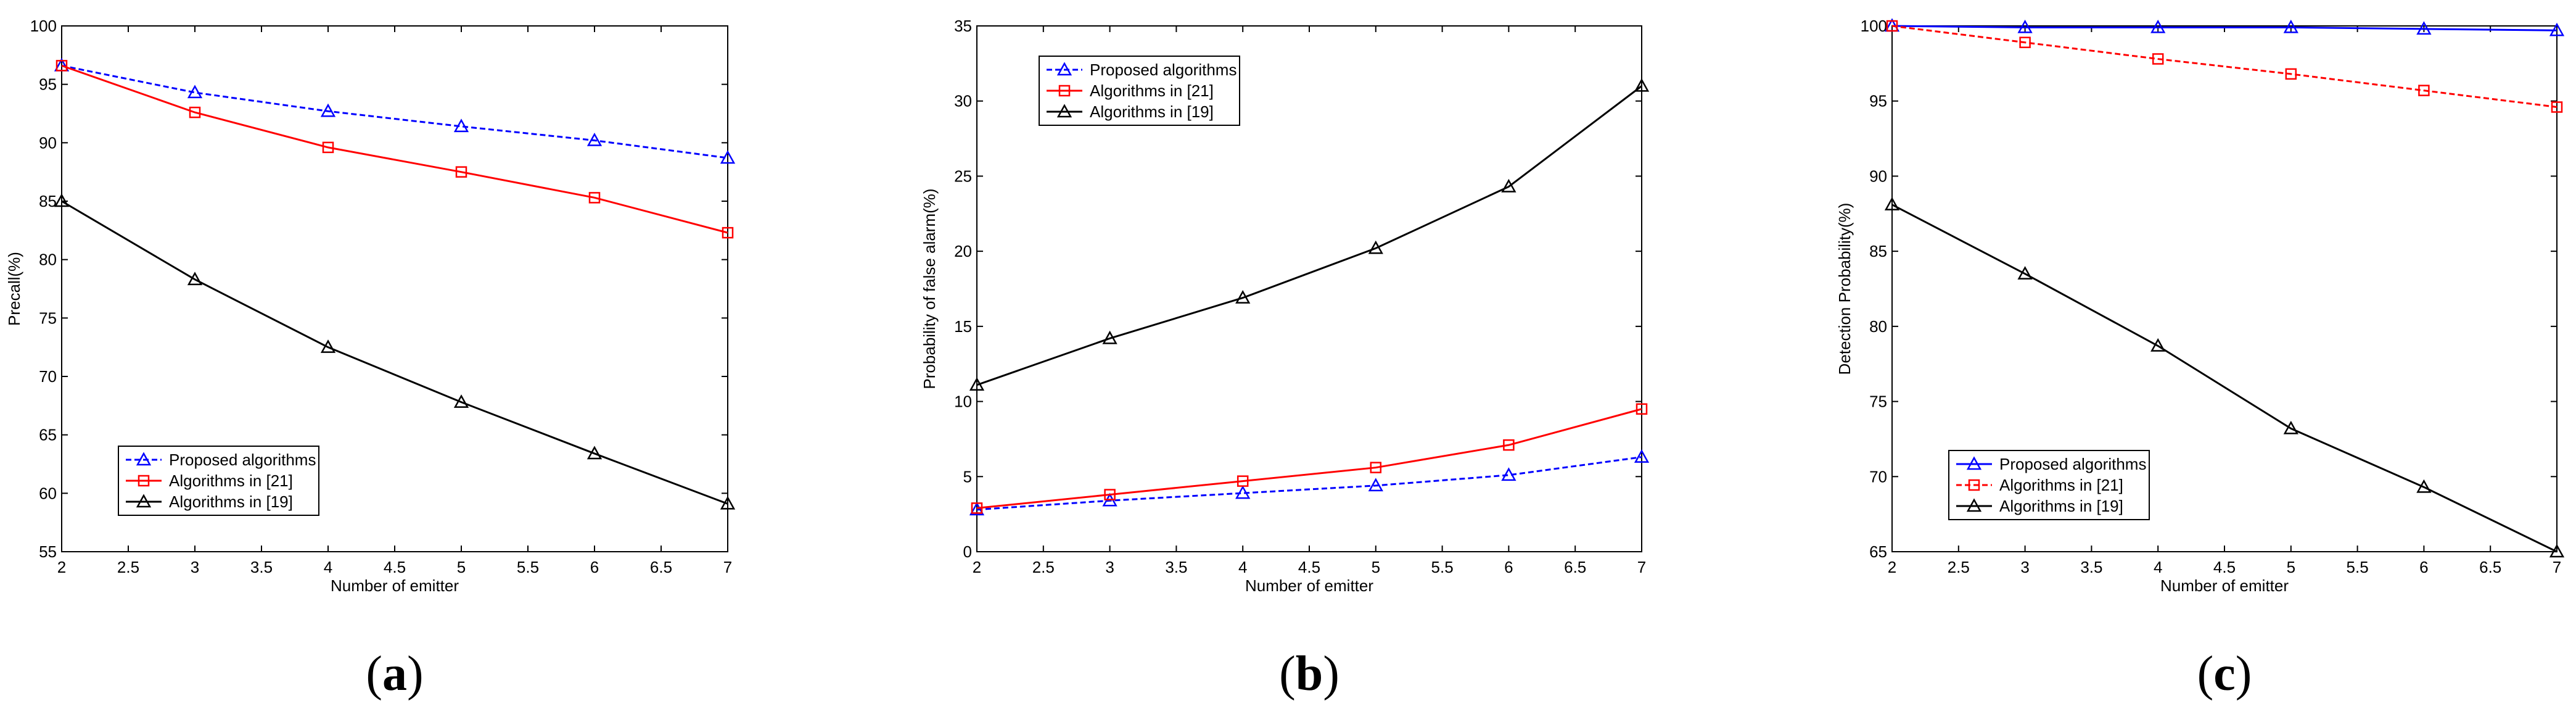 This screenshot has width=2576, height=714. Describe the element at coordinates (2061, 485) in the screenshot. I see `legend-entry: Algorithms in [21]` at that location.